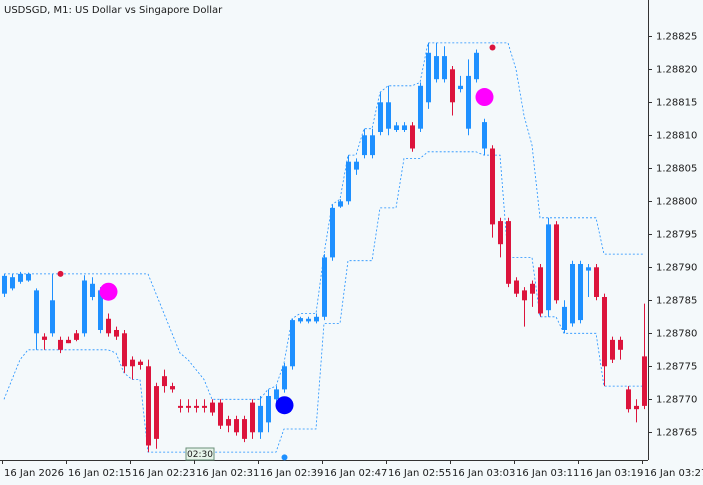 The image size is (703, 485). Describe the element at coordinates (355, 473) in the screenshot. I see `x-tick-label: 16 Jan 02:47` at that location.